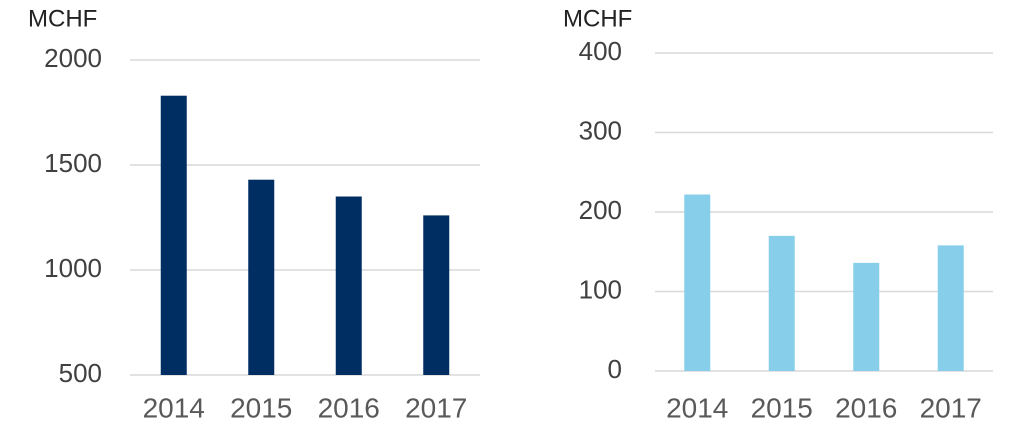 The width and height of the screenshot is (1022, 426). What do you see at coordinates (600, 210) in the screenshot?
I see `y-tick-label: 200` at bounding box center [600, 210].